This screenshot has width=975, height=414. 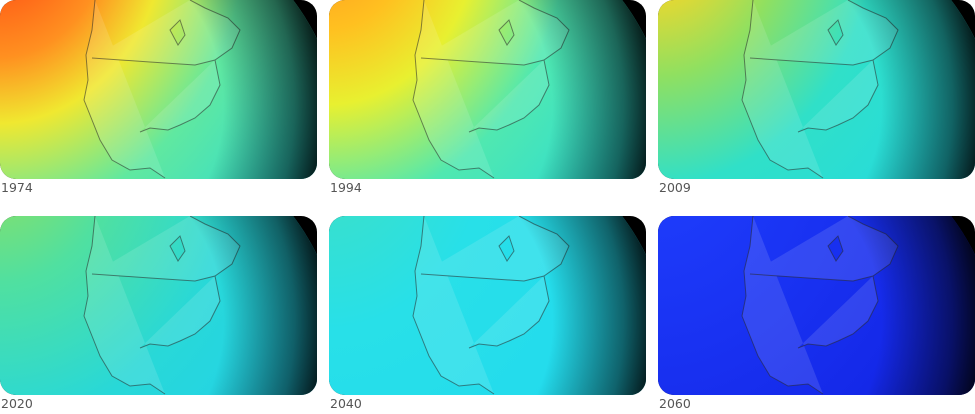 What do you see at coordinates (675, 187) in the screenshot?
I see `year-label: 2009` at bounding box center [675, 187].